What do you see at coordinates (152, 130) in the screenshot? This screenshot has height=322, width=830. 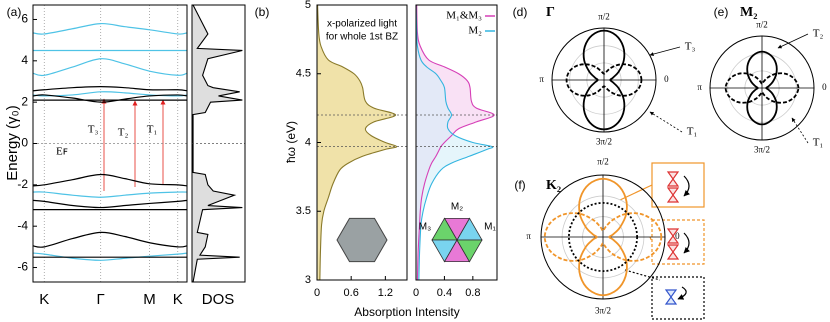 I see `annotation: T₁` at bounding box center [152, 130].